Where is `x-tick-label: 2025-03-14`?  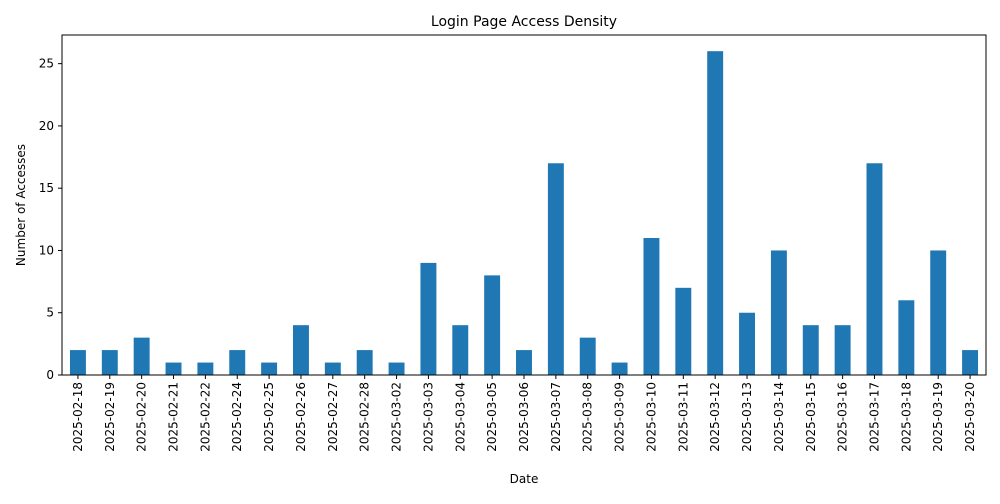
x-tick-label: 2025-03-14 is located at coordinates (779, 417).